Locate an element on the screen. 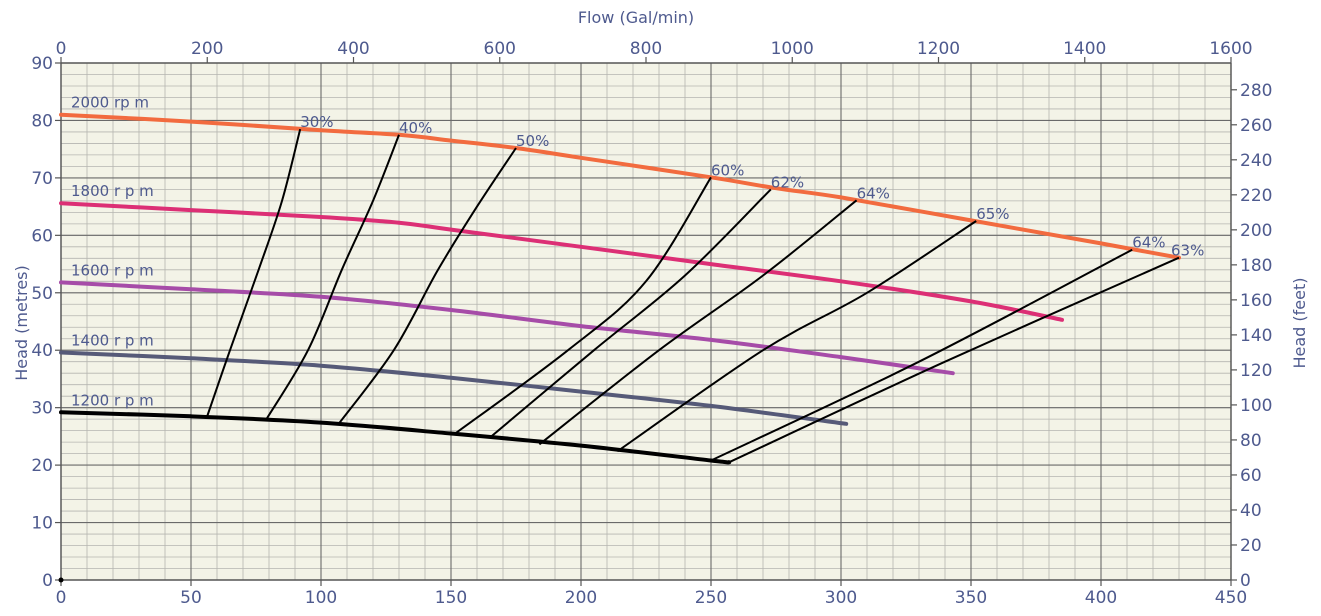 The width and height of the screenshot is (1321, 616). x-tick-label: 300 is located at coordinates (841, 598).